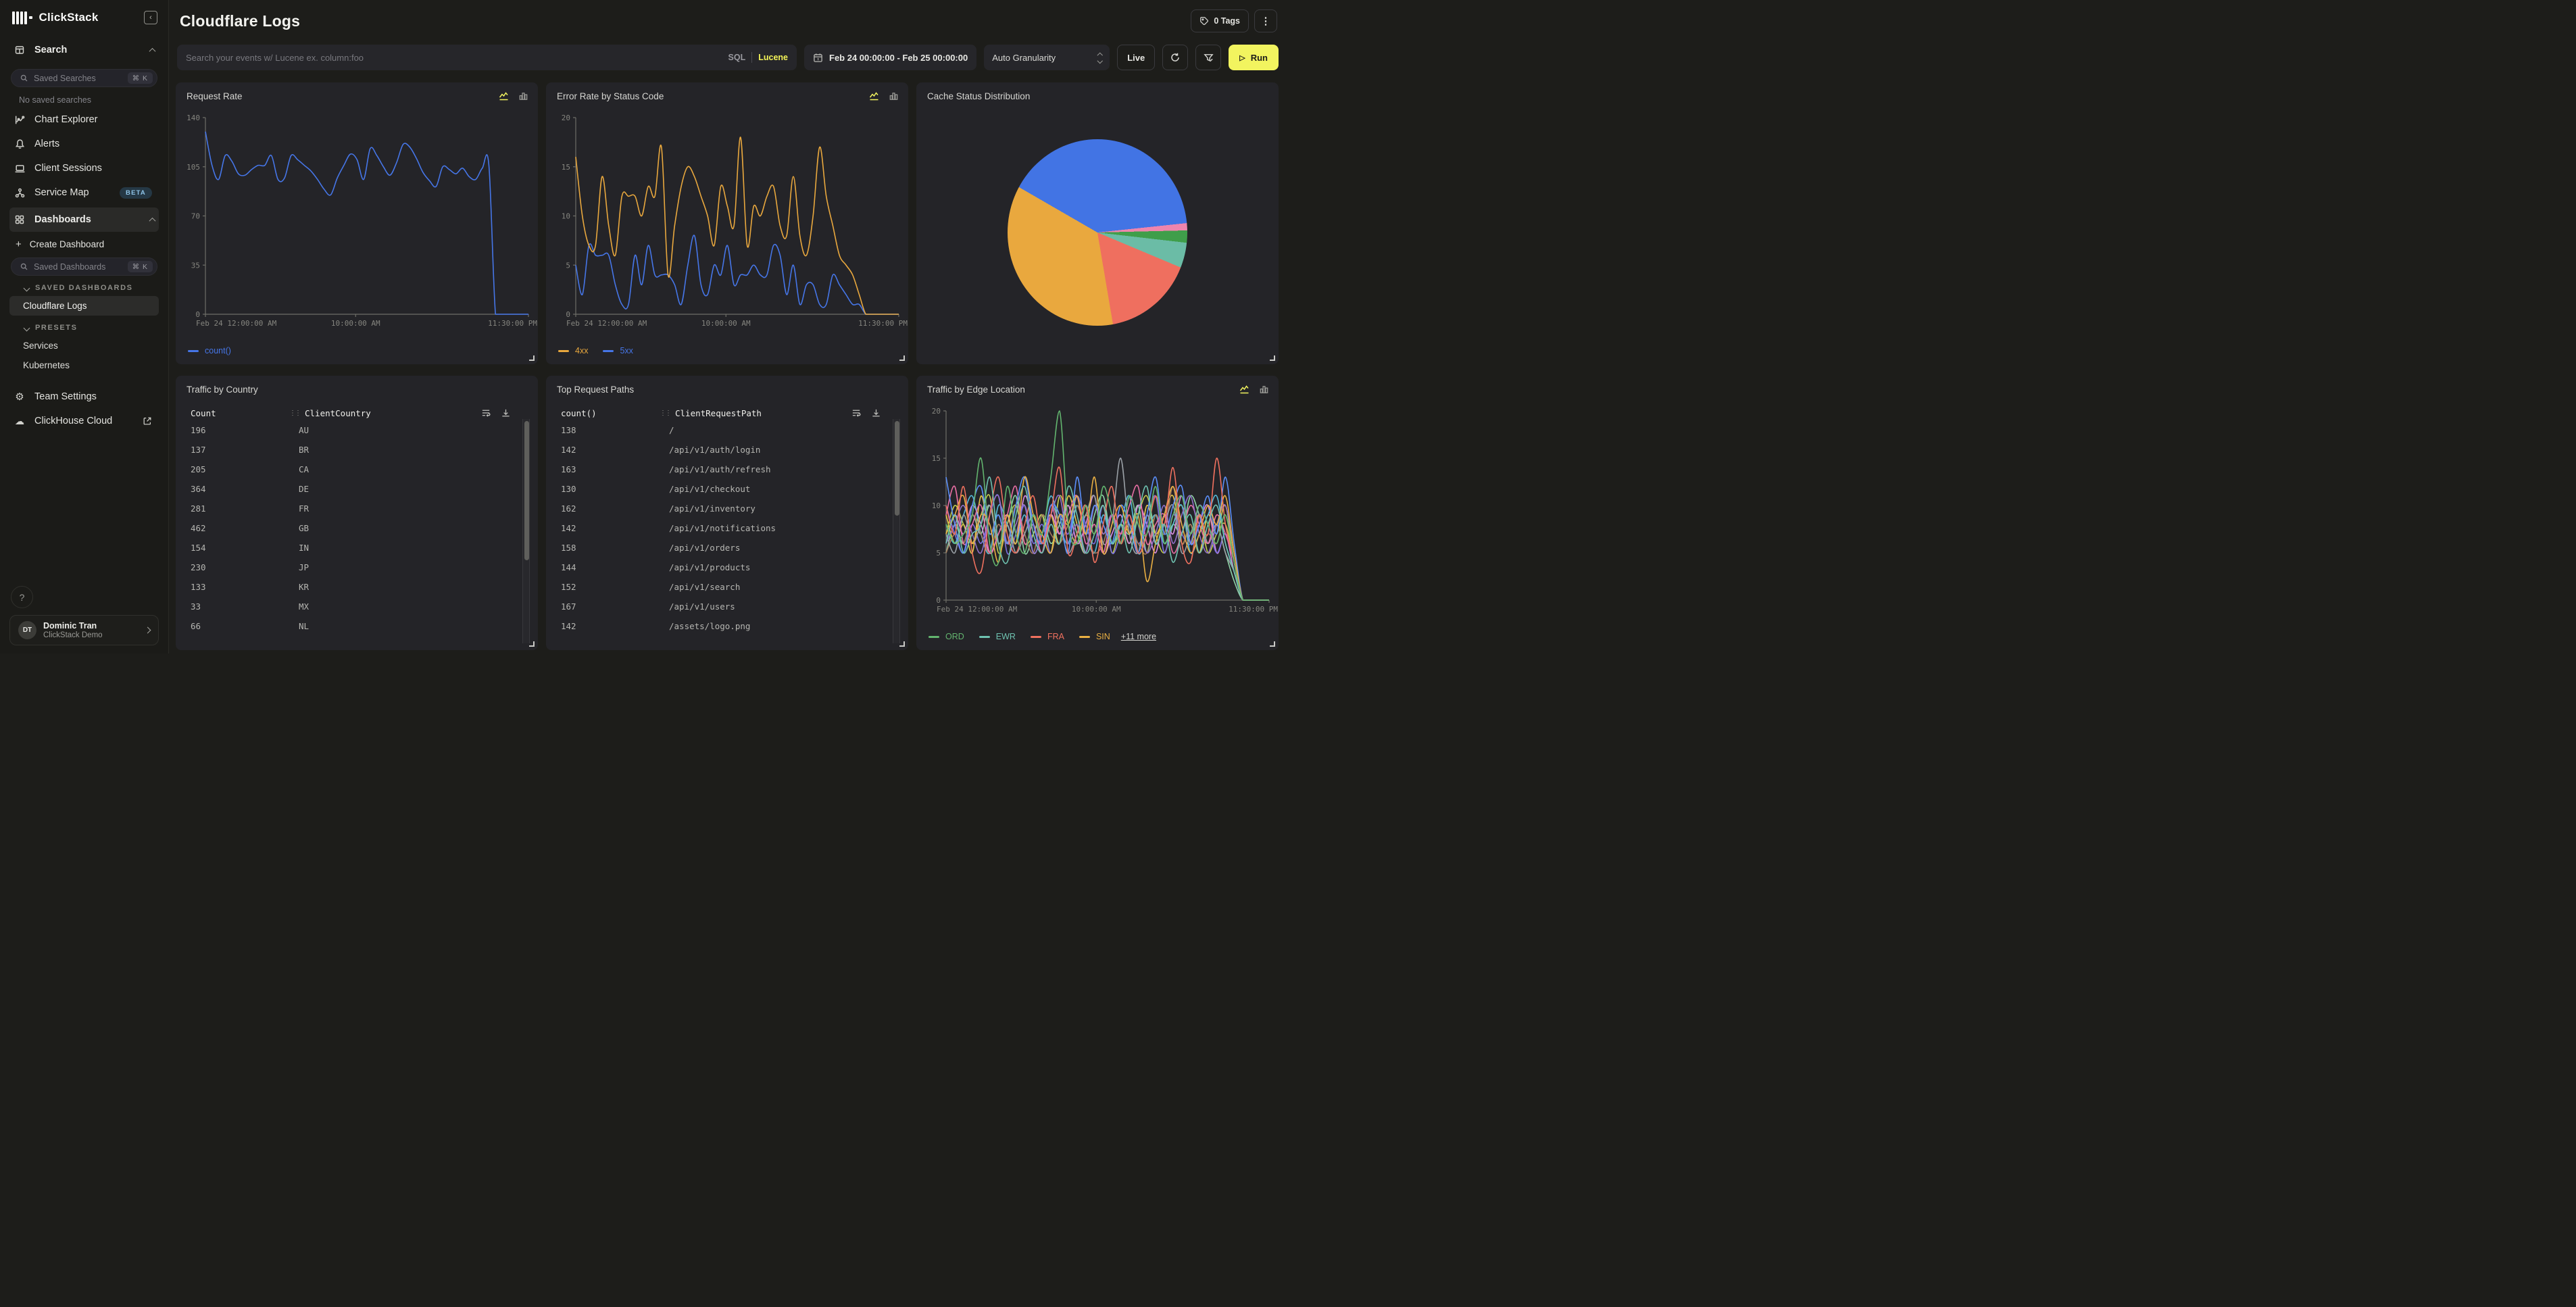  Describe the element at coordinates (84, 630) in the screenshot. I see `user-card: DT Dominic Tran ClickStack Demo` at that location.